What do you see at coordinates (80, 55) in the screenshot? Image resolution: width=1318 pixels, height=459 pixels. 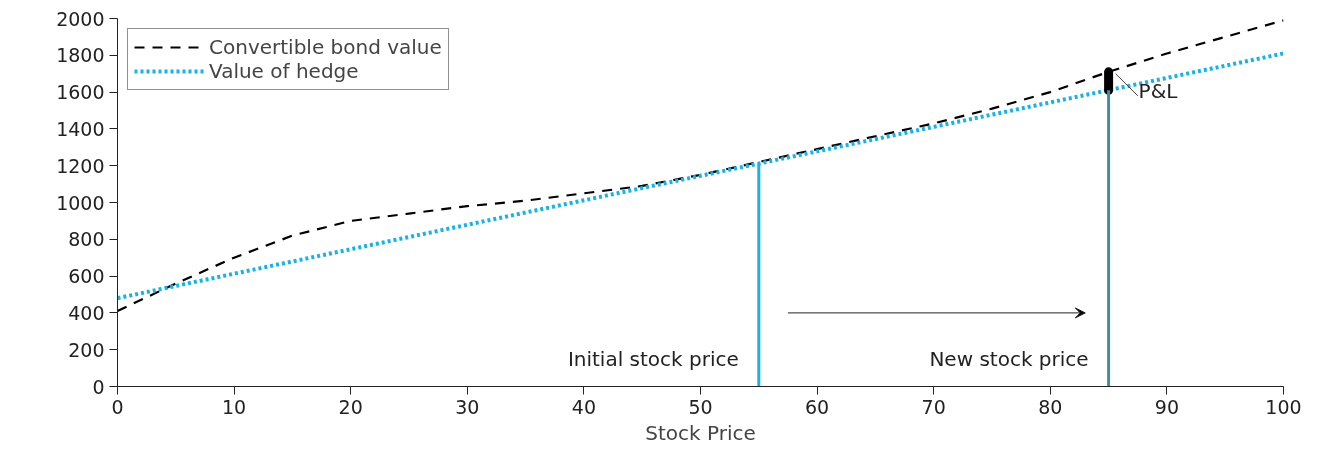 I see `y-tick-label: 1800` at bounding box center [80, 55].